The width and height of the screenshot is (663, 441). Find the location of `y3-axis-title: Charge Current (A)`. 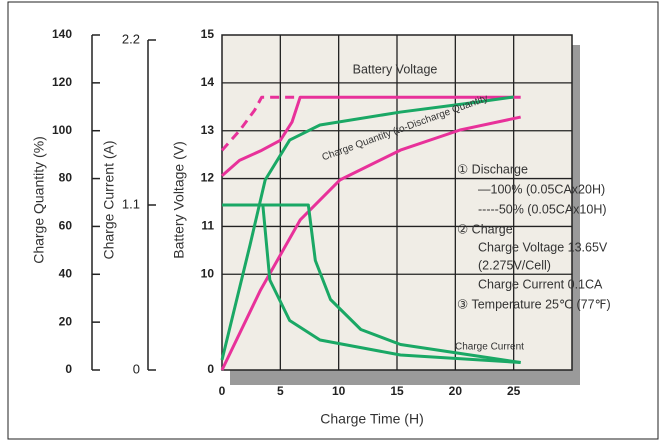

y3-axis-title: Charge Current (A) is located at coordinates (109, 199).